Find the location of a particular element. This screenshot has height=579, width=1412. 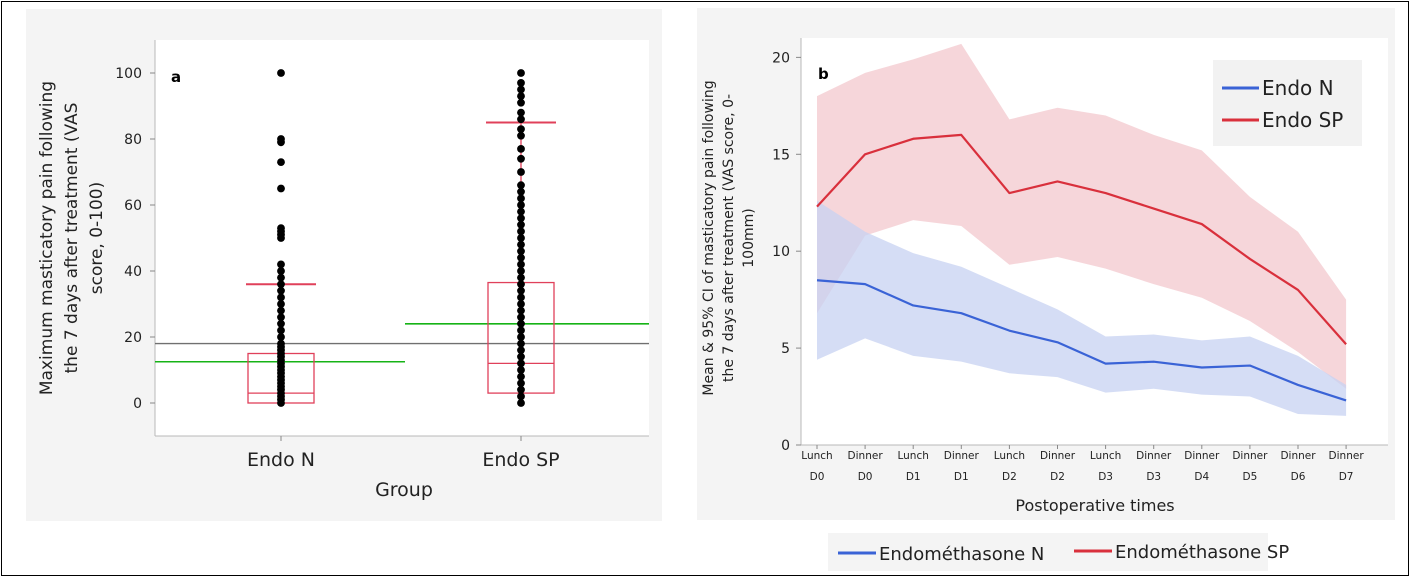

bottom-legend-label-endo-sp: Endométhasone SP is located at coordinates (1202, 552).